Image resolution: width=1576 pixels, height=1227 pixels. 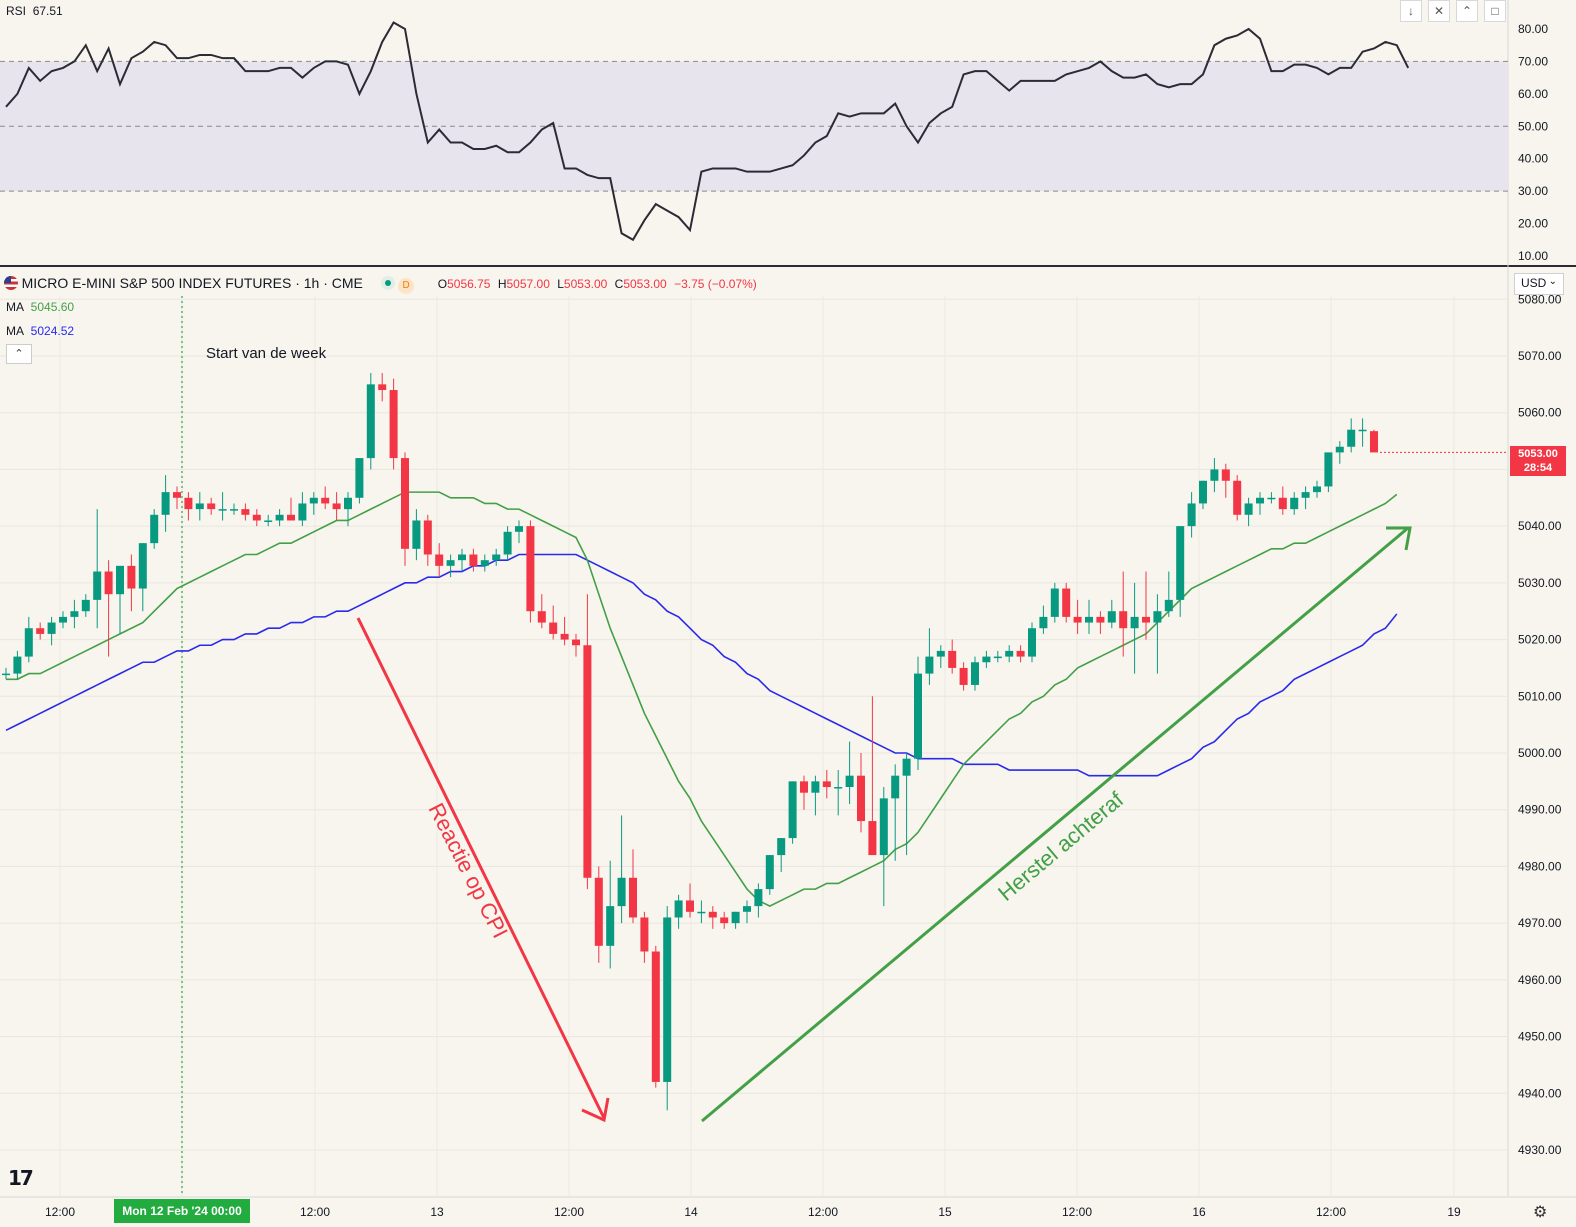 What do you see at coordinates (1540, 1150) in the screenshot?
I see `price-tick-label: 4930.00` at bounding box center [1540, 1150].